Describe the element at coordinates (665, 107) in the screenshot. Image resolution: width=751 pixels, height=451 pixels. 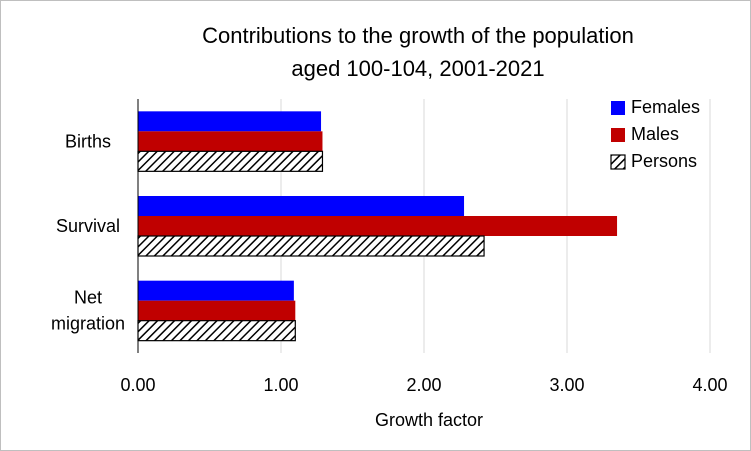
I see `legend-label-females: Females` at that location.